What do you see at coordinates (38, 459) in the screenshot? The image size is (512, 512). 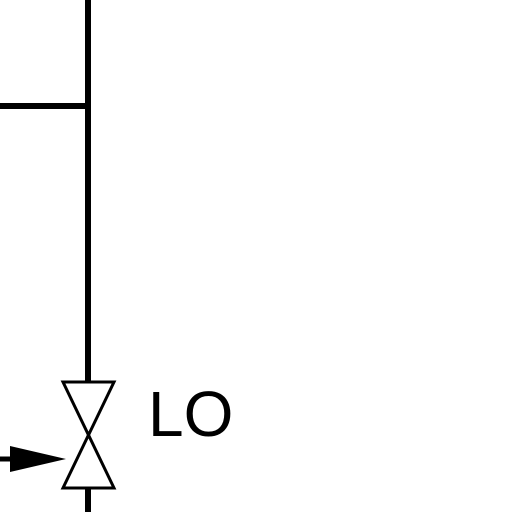 I see `arrow-head` at bounding box center [38, 459].